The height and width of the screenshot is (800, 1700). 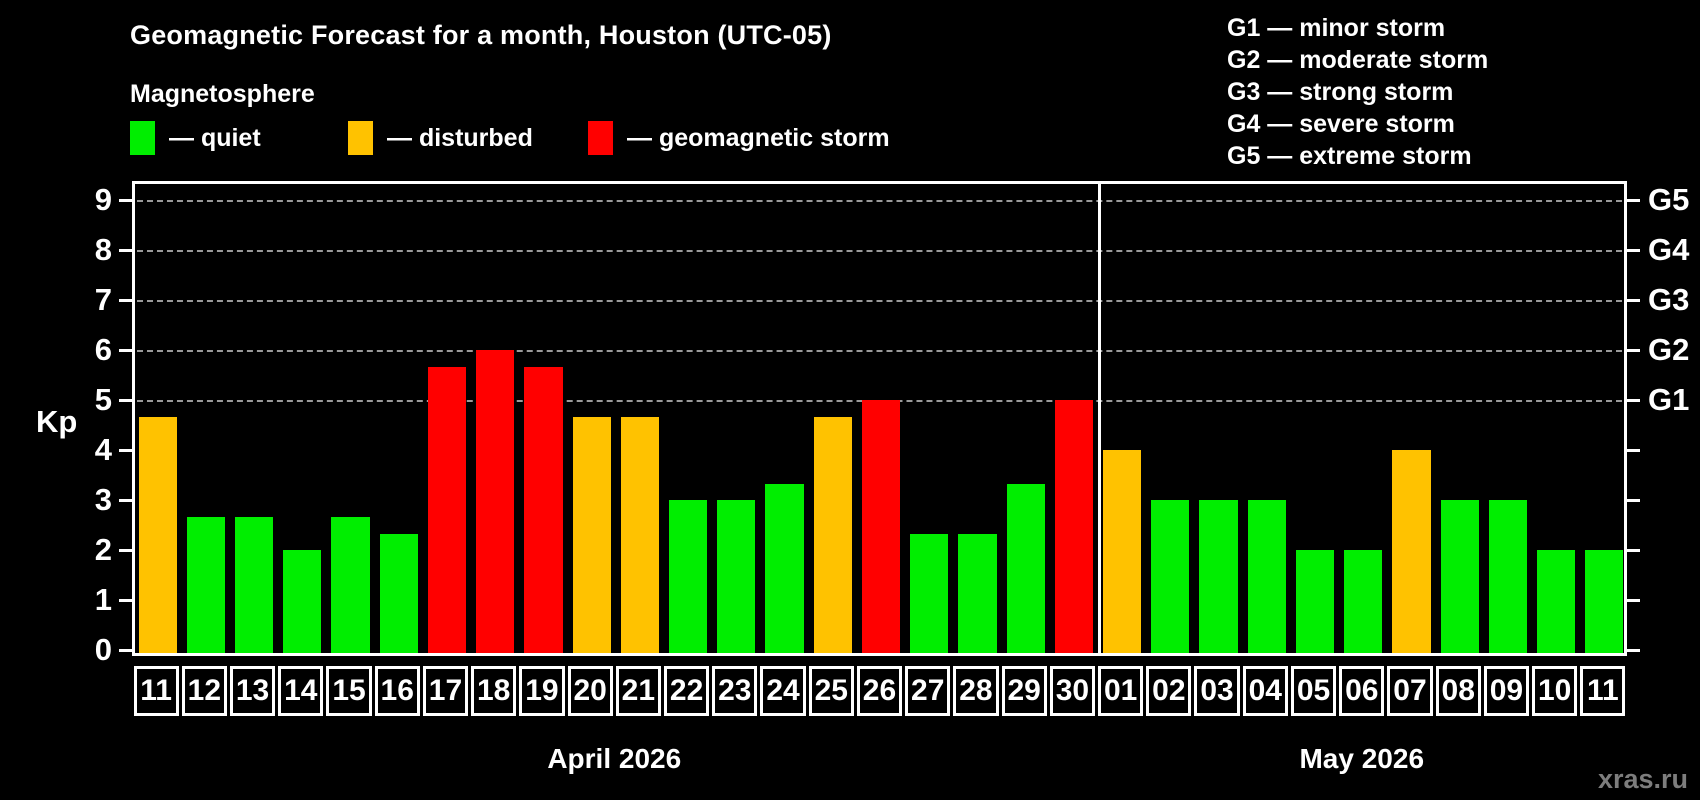 What do you see at coordinates (1633, 250) in the screenshot?
I see `right-tick-kp8` at bounding box center [1633, 250].